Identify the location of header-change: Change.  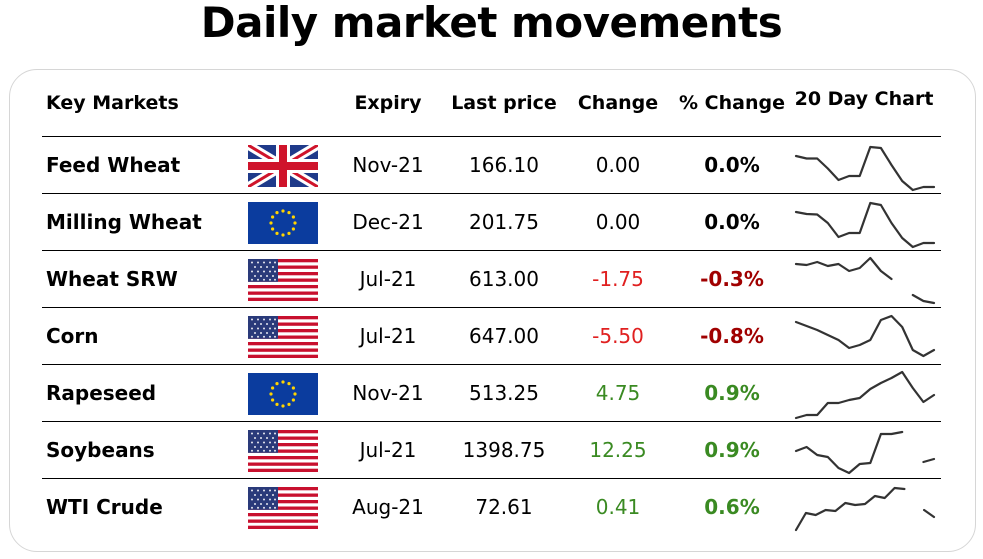
(618, 103).